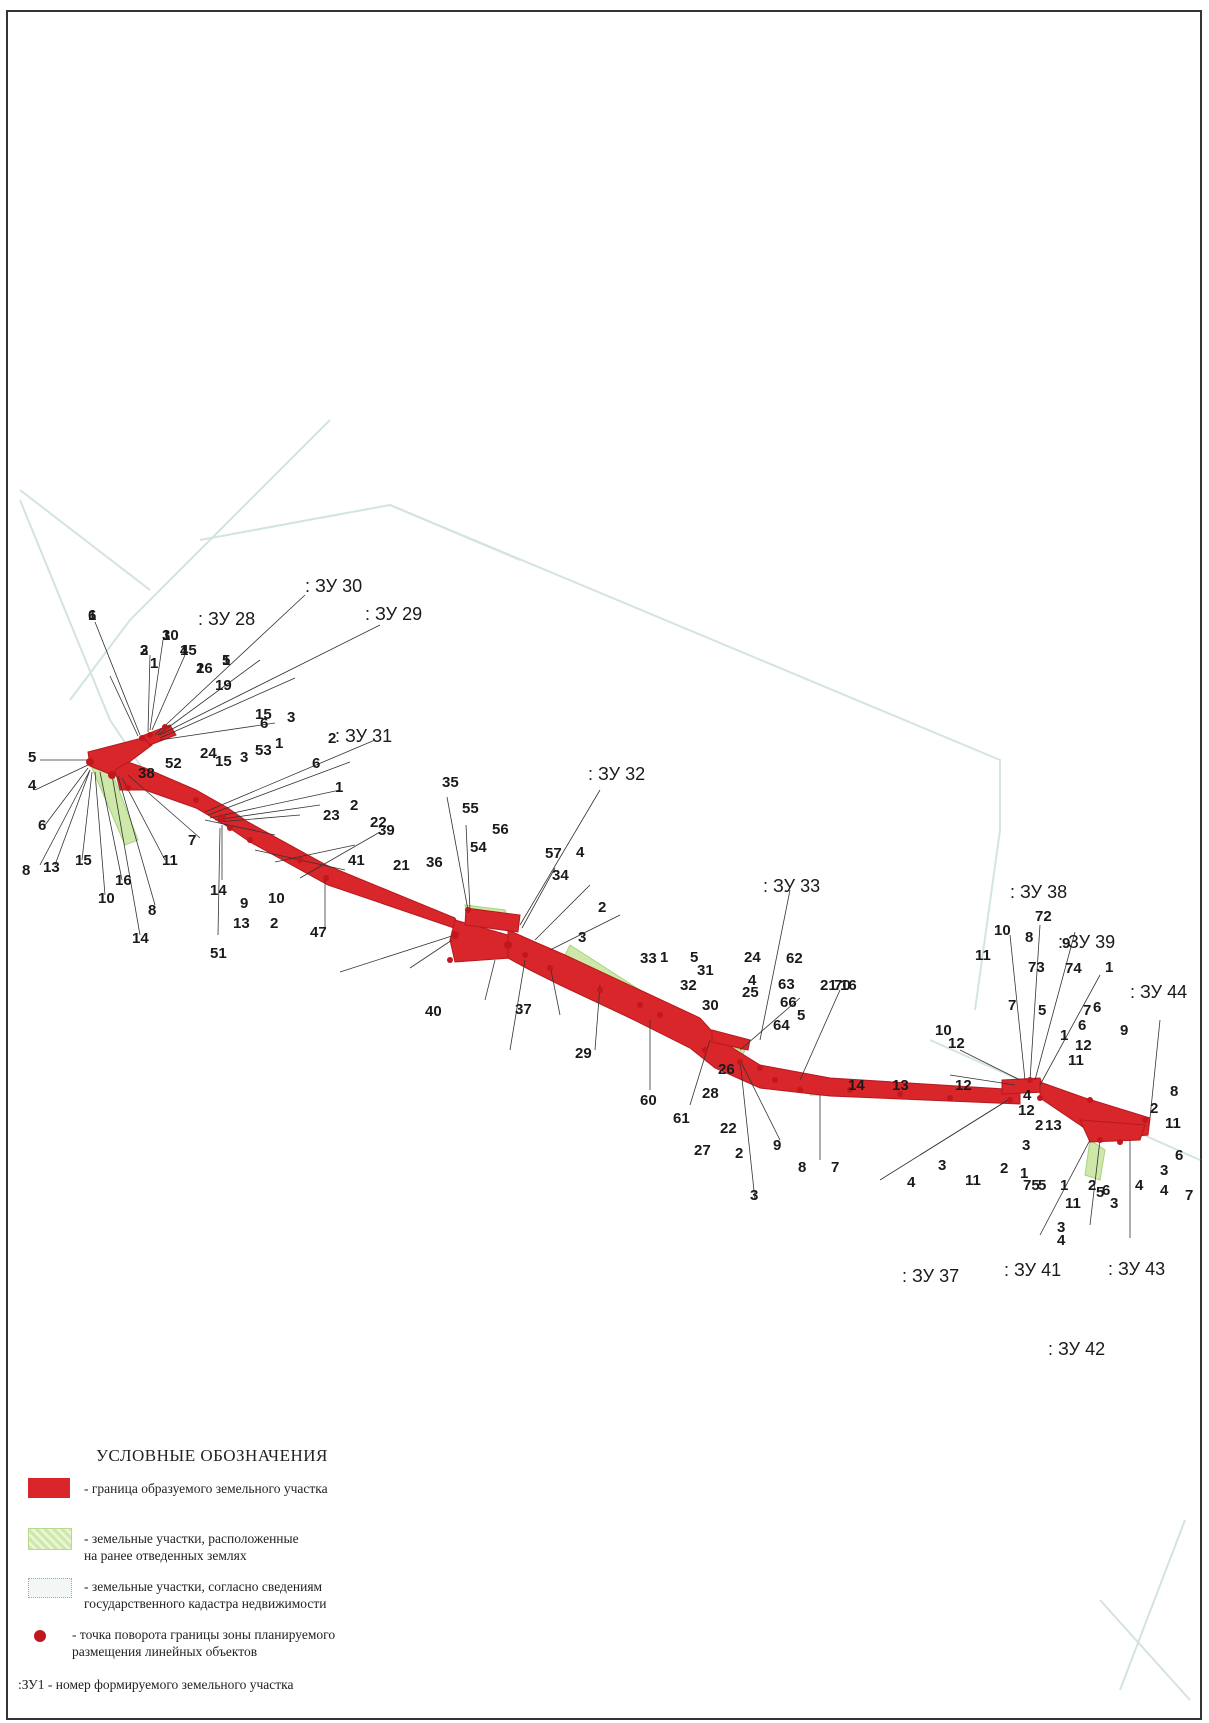  I want to click on plot-label: : ЗУ 28, so click(226, 619).